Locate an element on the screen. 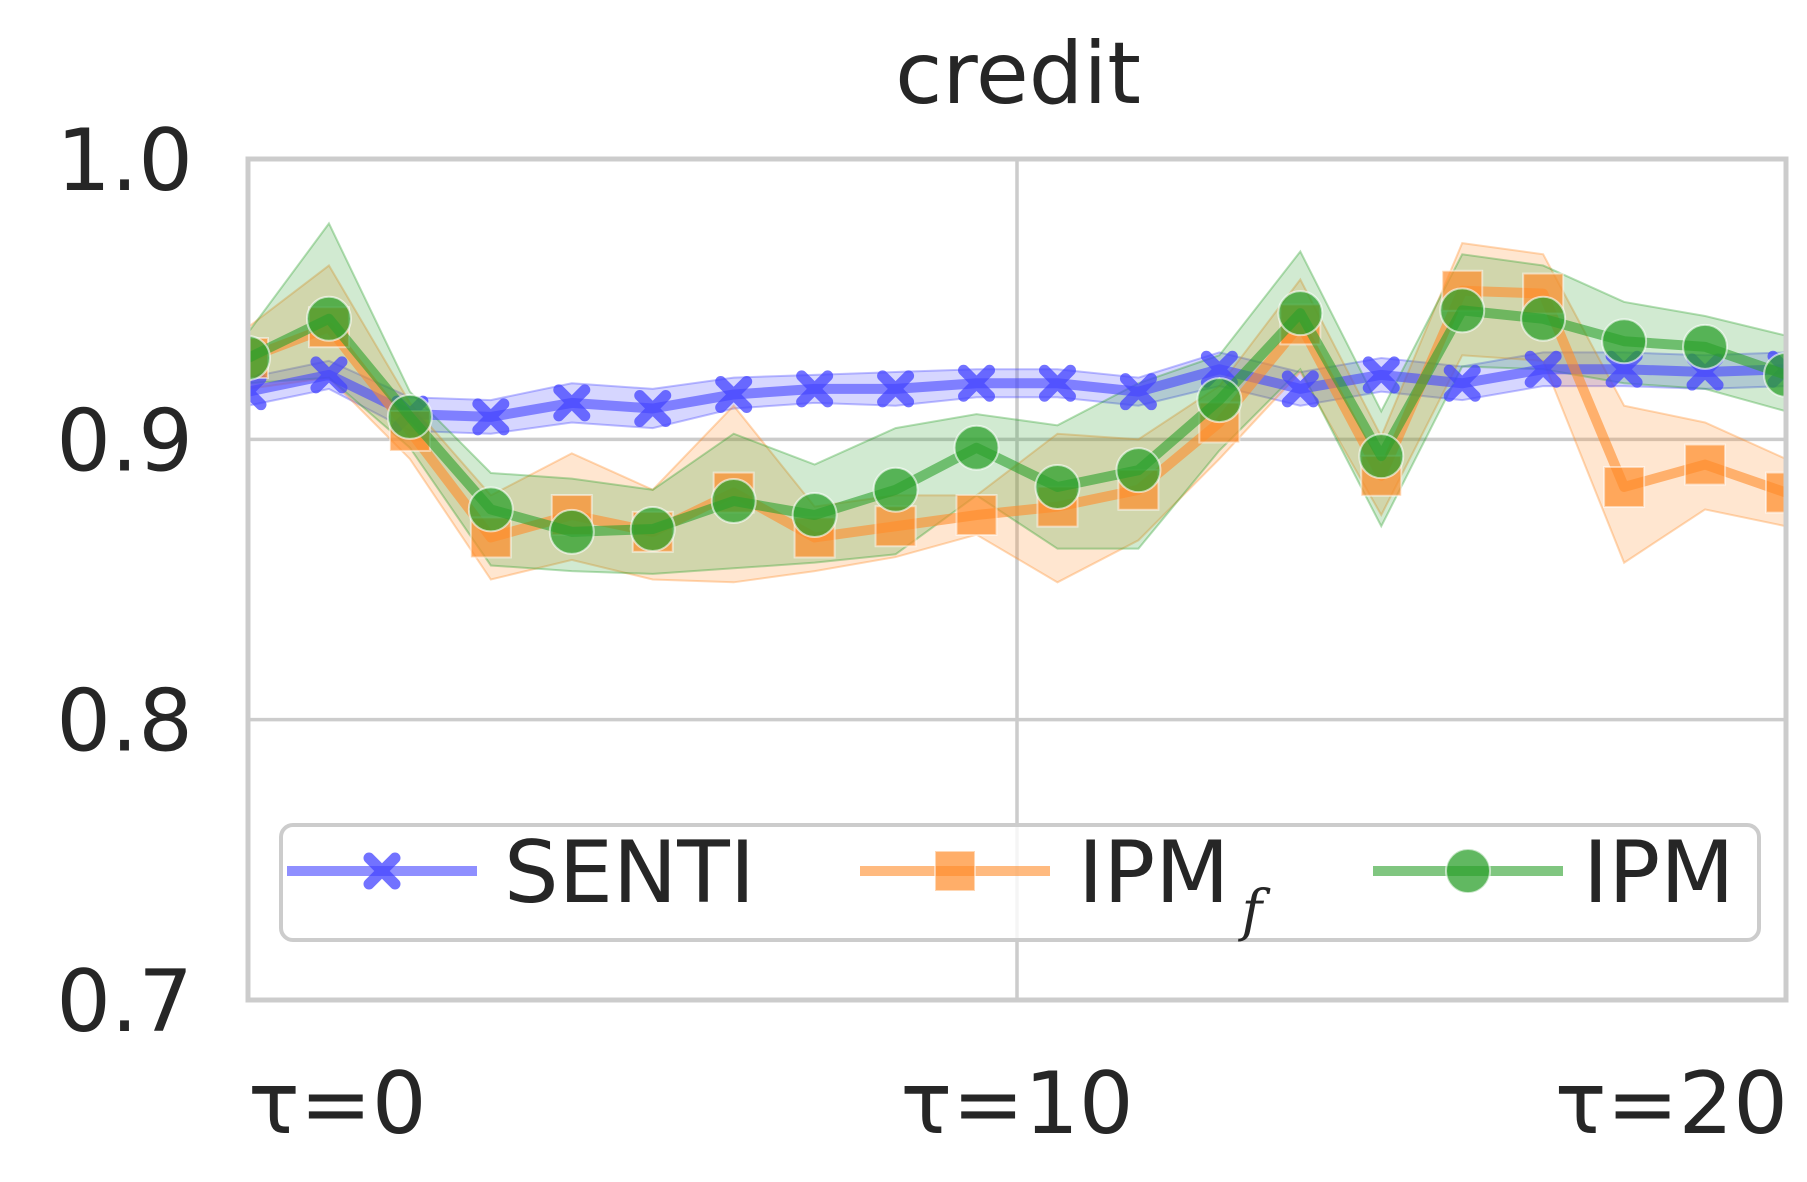 This screenshot has height=1182, width=1807. legend-box is located at coordinates (1020, 882).